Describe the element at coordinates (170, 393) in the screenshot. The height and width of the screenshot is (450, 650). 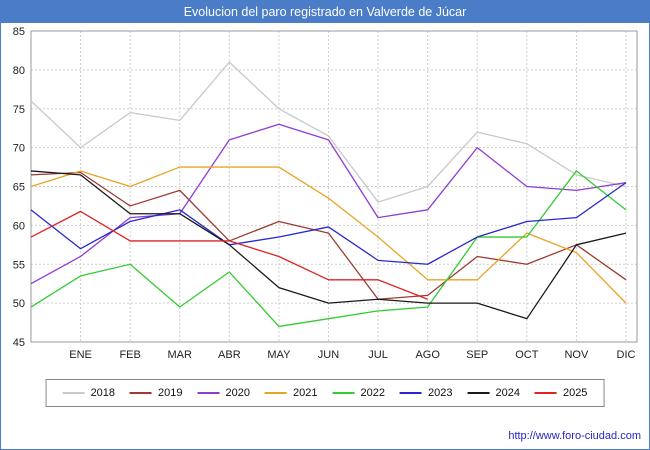
I see `legend-label: 2019` at that location.